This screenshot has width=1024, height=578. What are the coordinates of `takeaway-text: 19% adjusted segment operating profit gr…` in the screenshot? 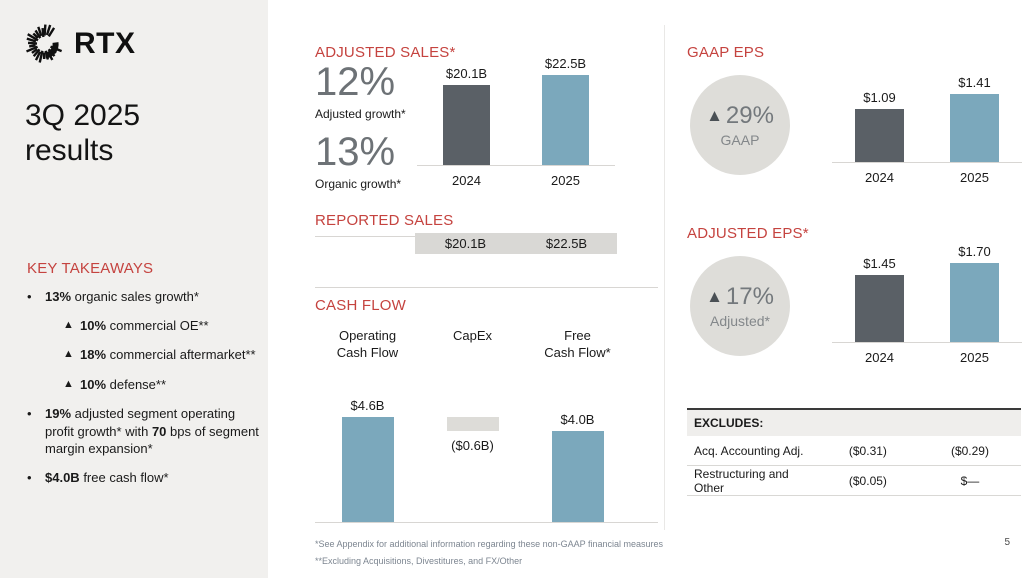 It's located at (152, 431).